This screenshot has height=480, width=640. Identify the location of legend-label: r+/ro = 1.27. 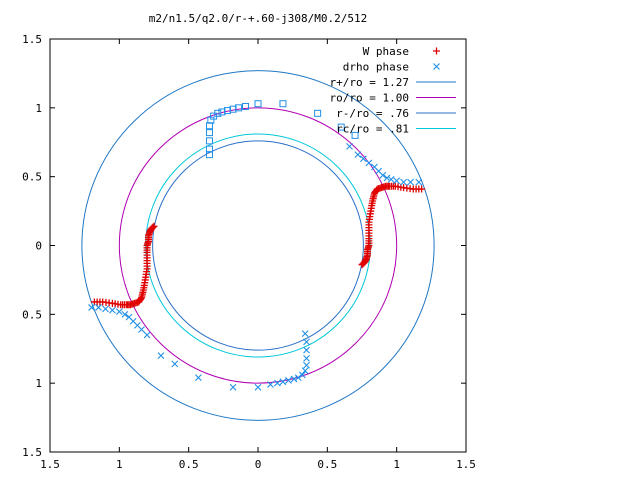
(369, 82).